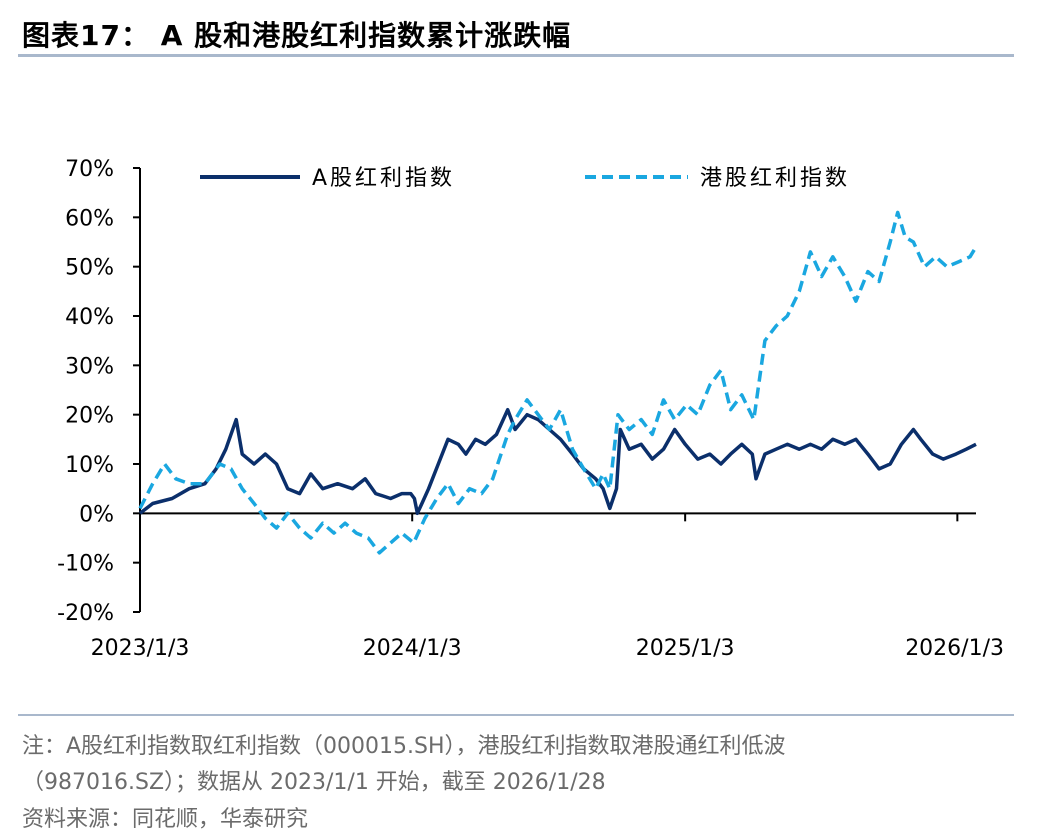 The height and width of the screenshot is (840, 1048). Describe the element at coordinates (85, 564) in the screenshot. I see `y-tick-label: -10%` at that location.